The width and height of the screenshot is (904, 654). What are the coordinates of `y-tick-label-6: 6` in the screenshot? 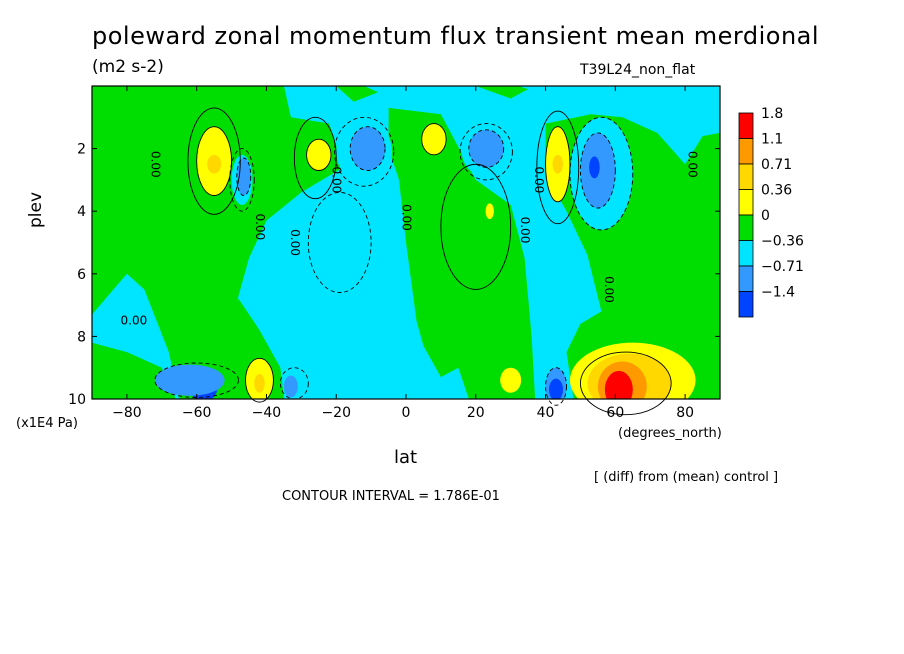 It's located at (81, 275).